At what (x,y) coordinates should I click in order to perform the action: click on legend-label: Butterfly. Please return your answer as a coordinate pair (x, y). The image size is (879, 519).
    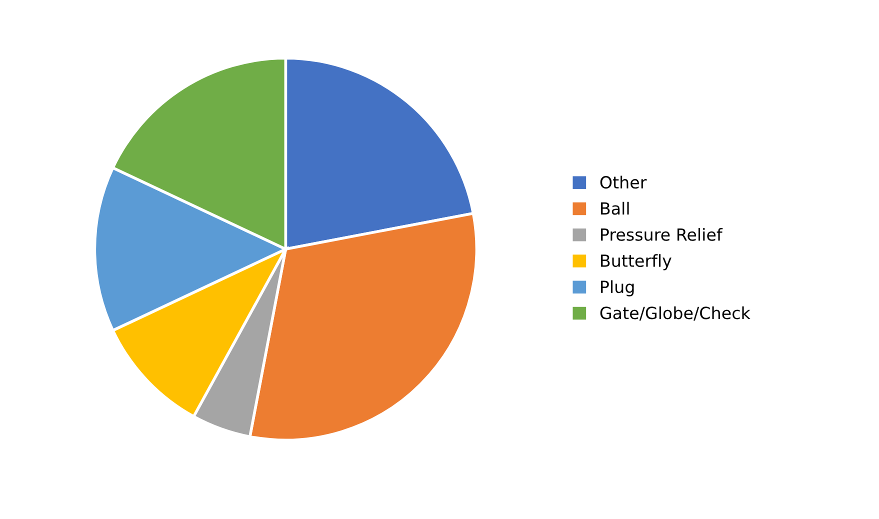
    Looking at the image, I should click on (636, 262).